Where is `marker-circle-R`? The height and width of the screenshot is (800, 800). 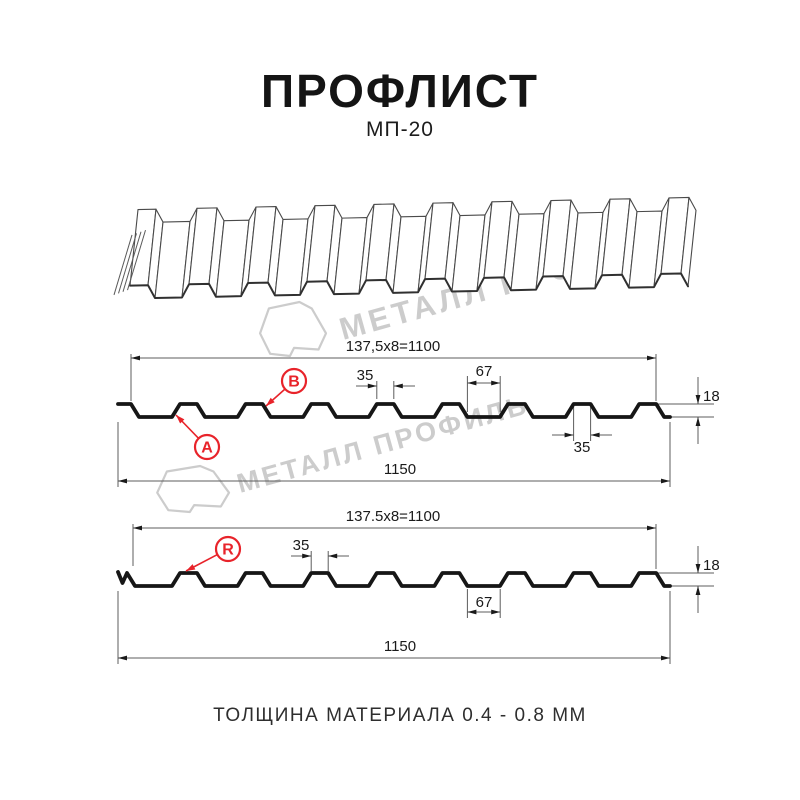
marker-circle-R is located at coordinates (228, 549).